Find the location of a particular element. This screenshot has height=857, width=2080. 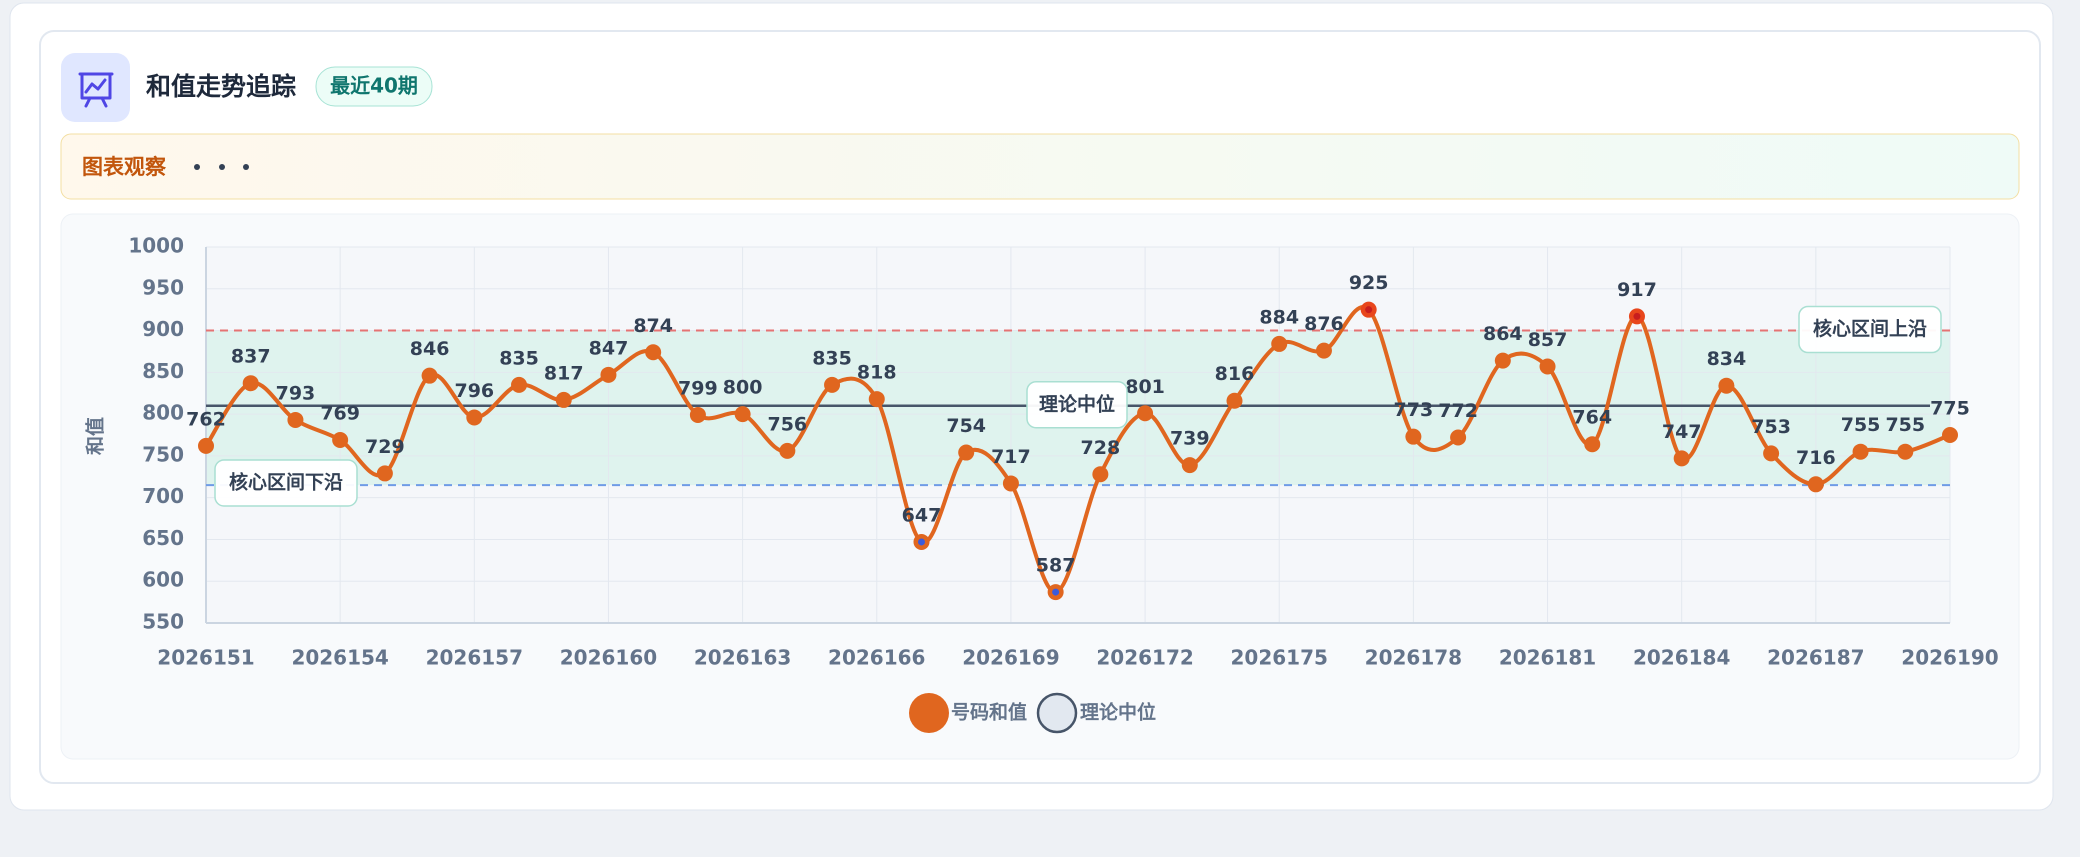

more-dots is located at coordinates (221, 167).